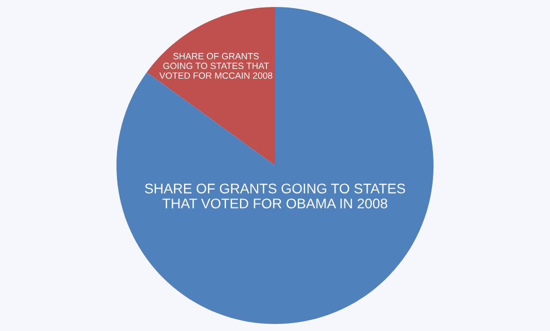  I want to click on slice-label: SHARE OF GRANTS GOING TO STATES THAT VOTED FOR MCCAIN 2008, so click(215, 65).